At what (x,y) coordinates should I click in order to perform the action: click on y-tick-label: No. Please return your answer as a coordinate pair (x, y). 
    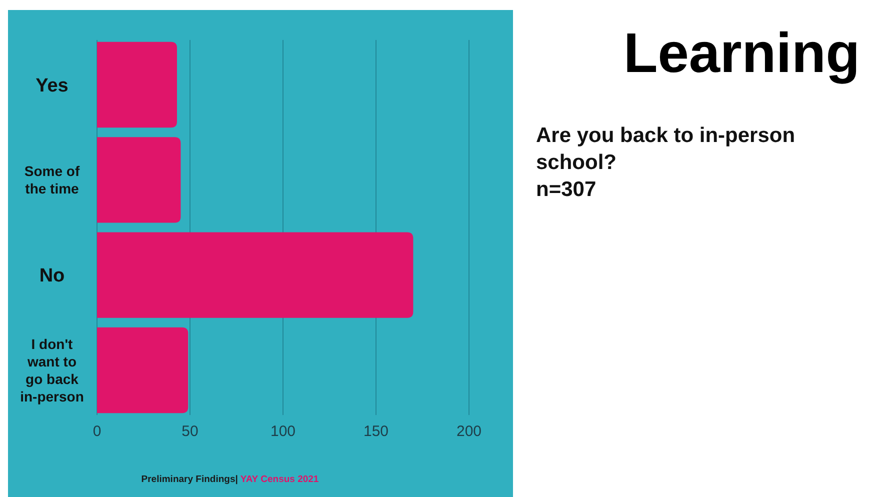
    Looking at the image, I should click on (52, 276).